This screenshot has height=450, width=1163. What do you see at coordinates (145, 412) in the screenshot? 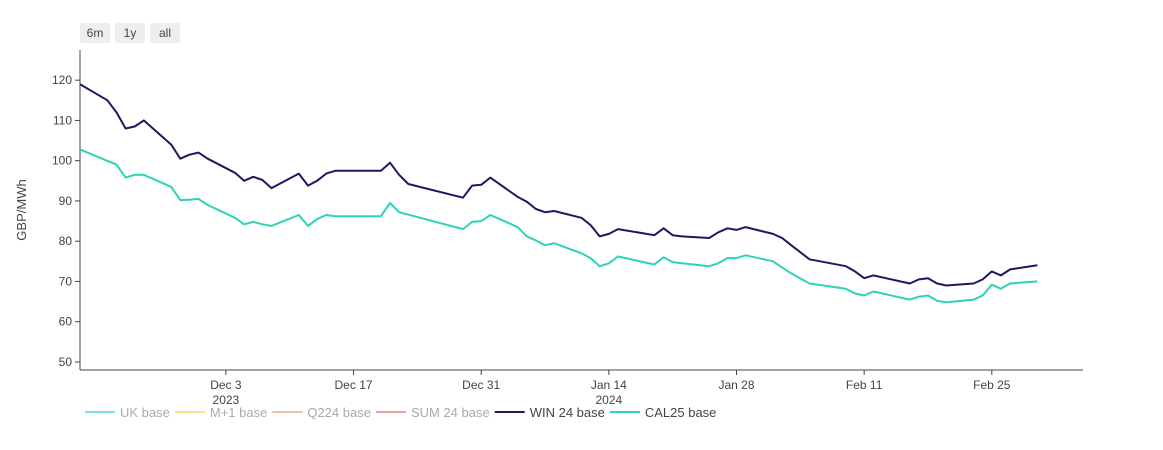
I see `legend-label: UK base` at bounding box center [145, 412].